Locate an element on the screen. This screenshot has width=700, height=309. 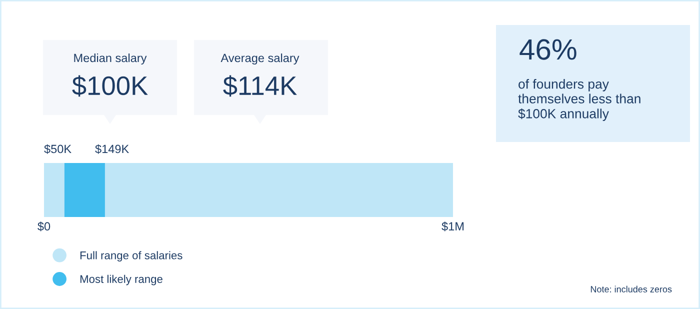
text: $114K is located at coordinates (260, 86).